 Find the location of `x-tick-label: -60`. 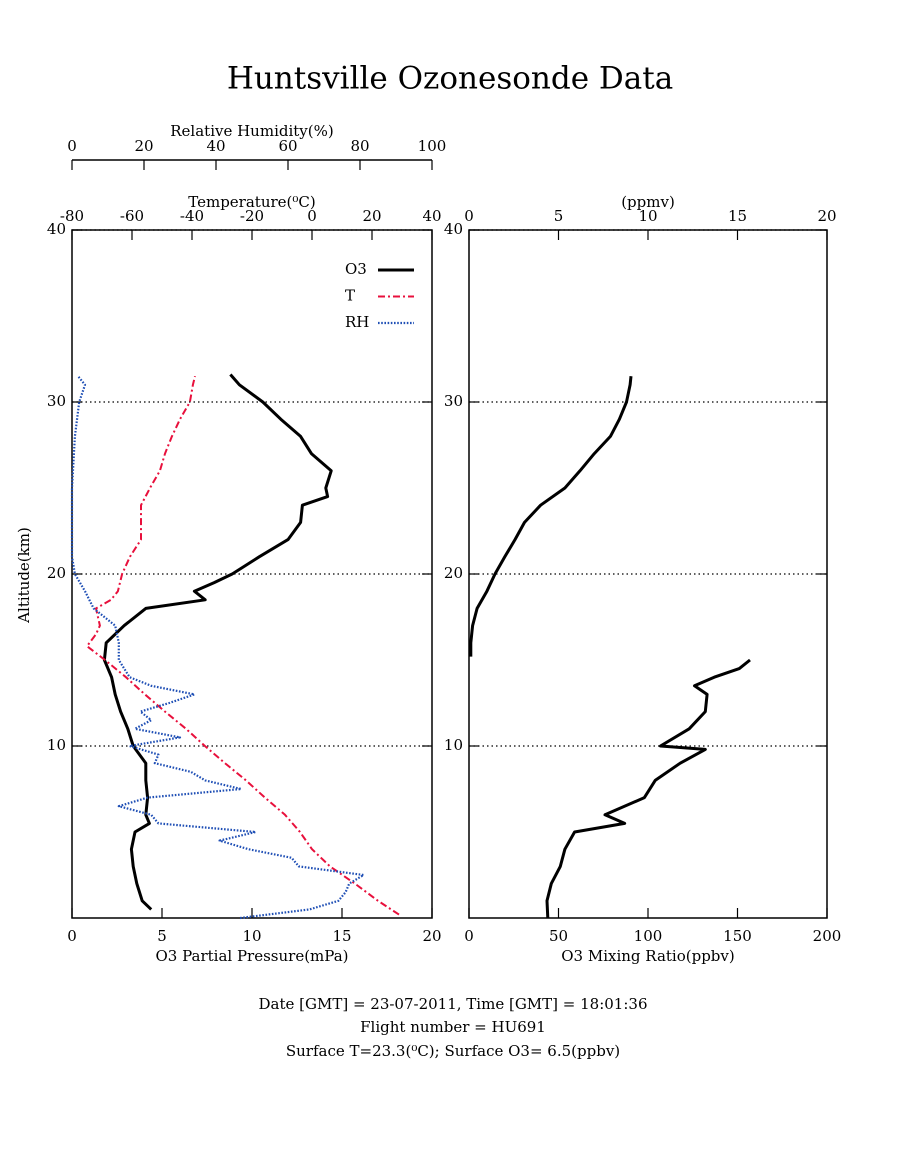

x-tick-label: -60 is located at coordinates (132, 216).